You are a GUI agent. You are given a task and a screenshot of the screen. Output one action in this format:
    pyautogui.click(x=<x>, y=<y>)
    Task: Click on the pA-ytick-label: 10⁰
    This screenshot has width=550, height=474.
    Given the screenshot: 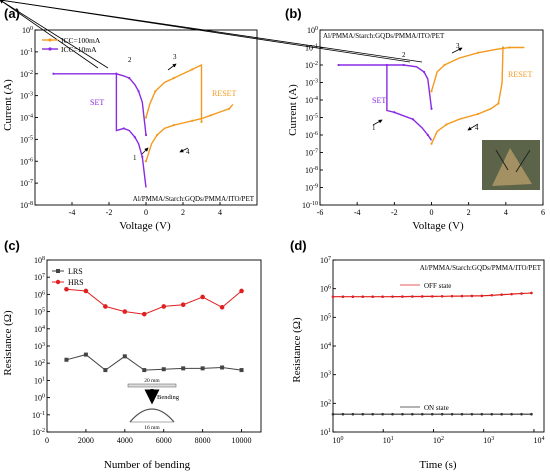 What is the action you would take?
    pyautogui.click(x=27, y=30)
    